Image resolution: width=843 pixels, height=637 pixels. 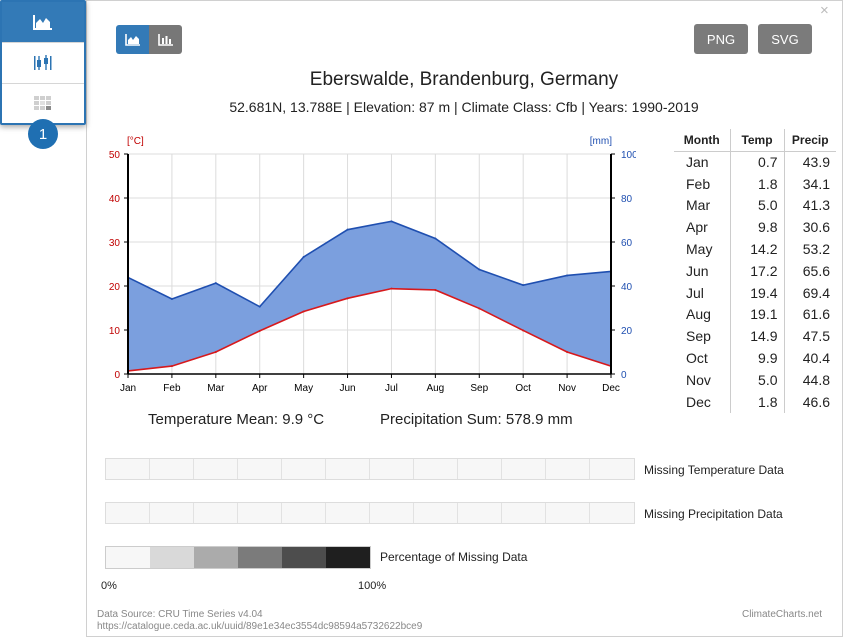 I want to click on close-icon: ×, so click(x=824, y=10).